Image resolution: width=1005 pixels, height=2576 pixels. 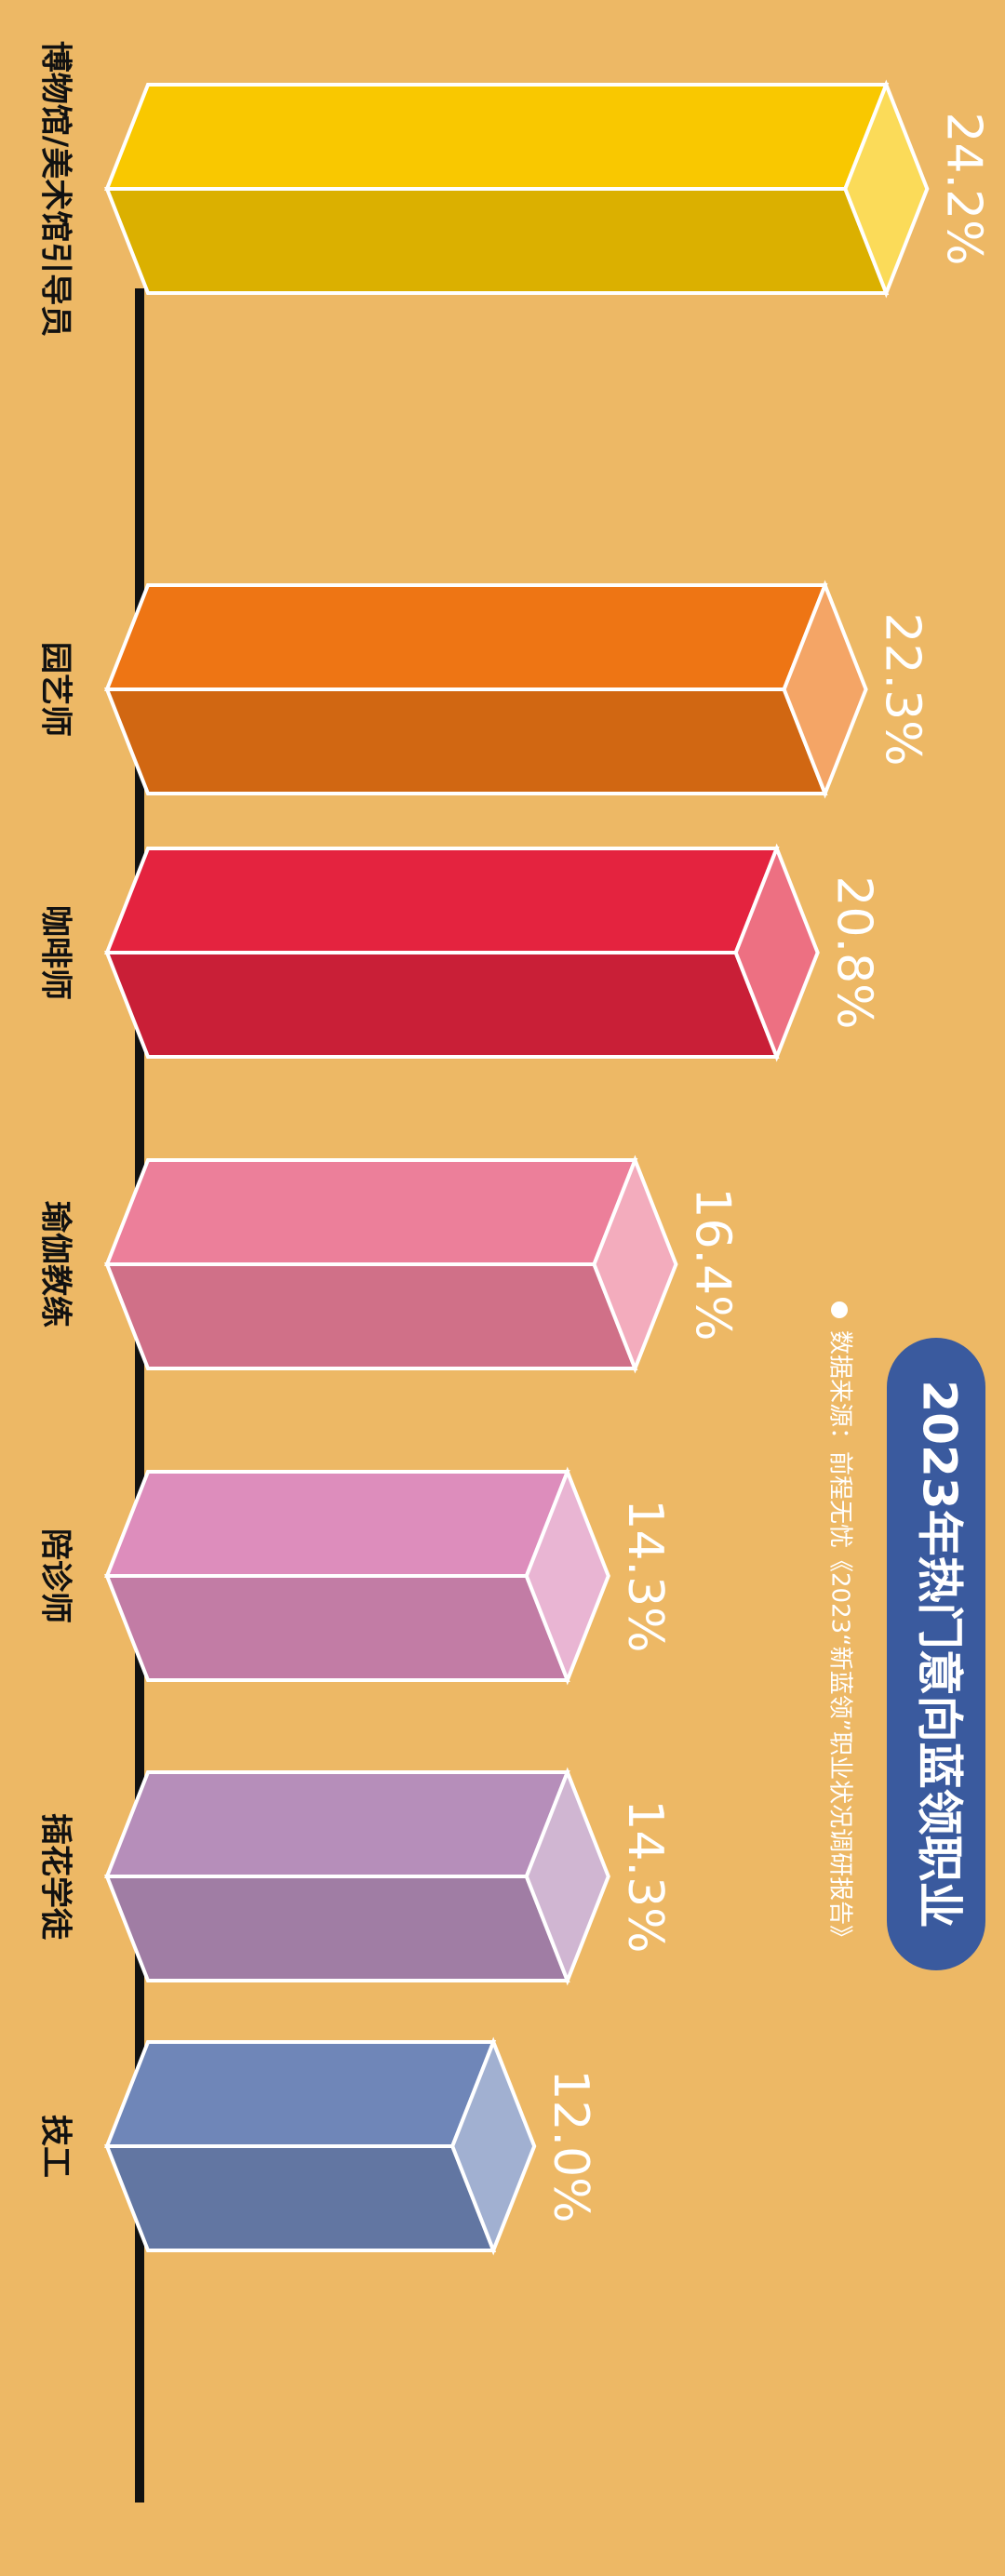 I want to click on source-note: 数据来源：前程无忧《2023“新蓝领”职业状况调研报告》, so click(x=840, y=1639).